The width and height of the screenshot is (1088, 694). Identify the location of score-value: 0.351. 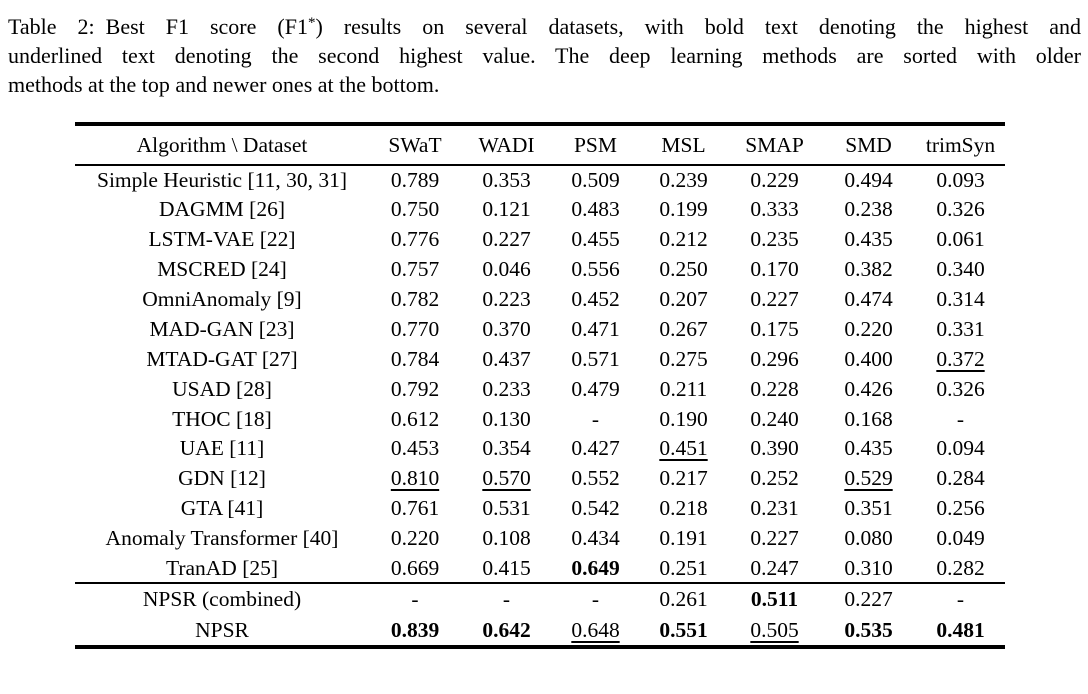
(868, 508).